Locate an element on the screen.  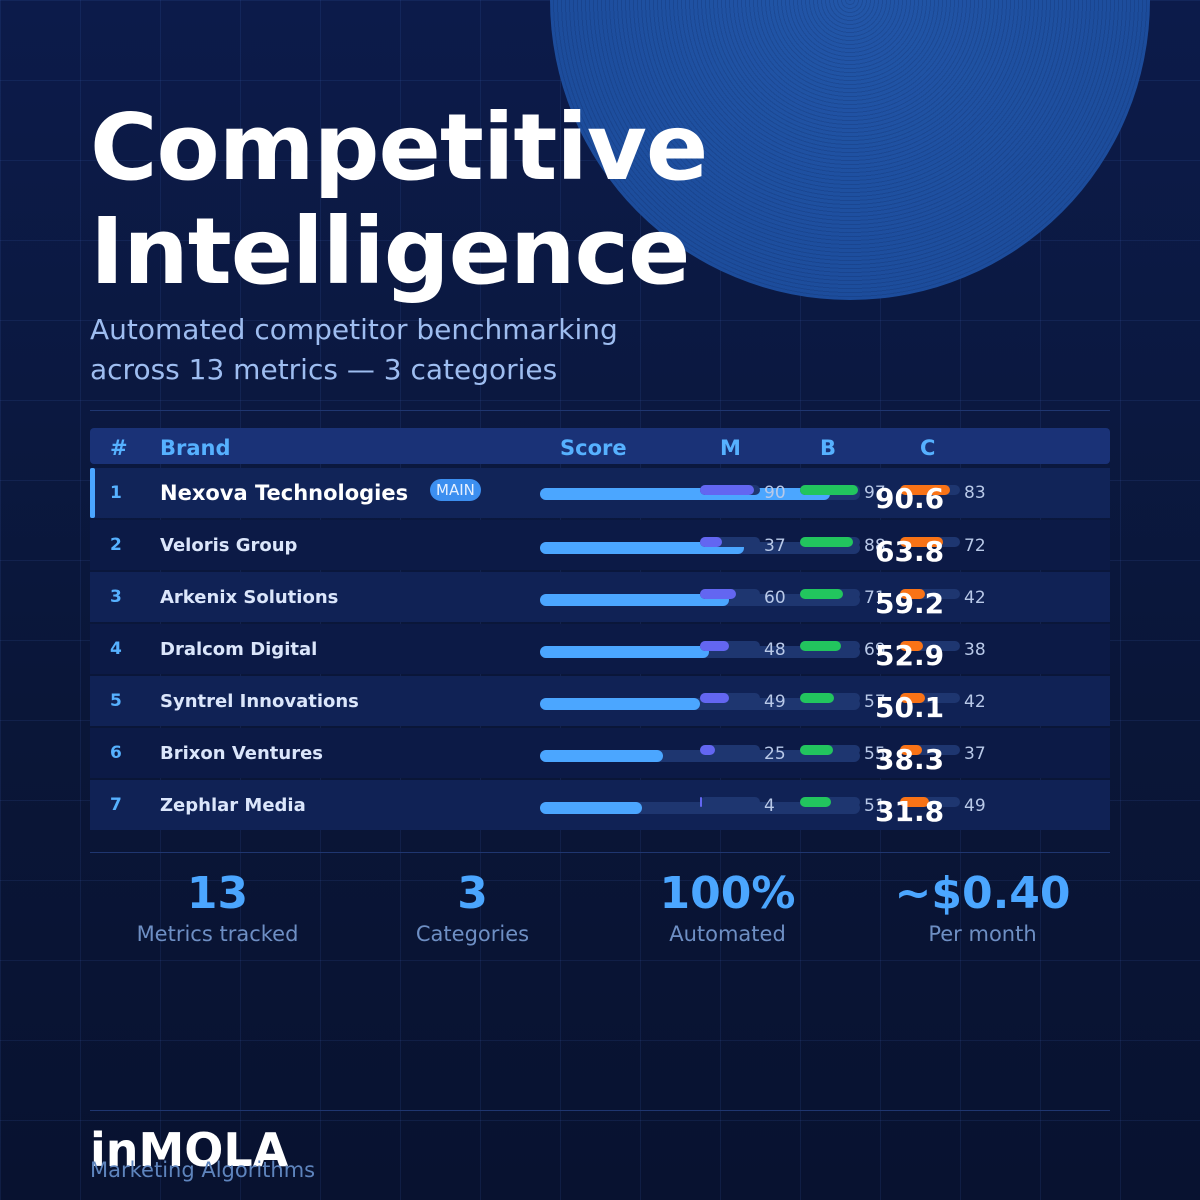
metric-m-value: 37 is located at coordinates (775, 546).